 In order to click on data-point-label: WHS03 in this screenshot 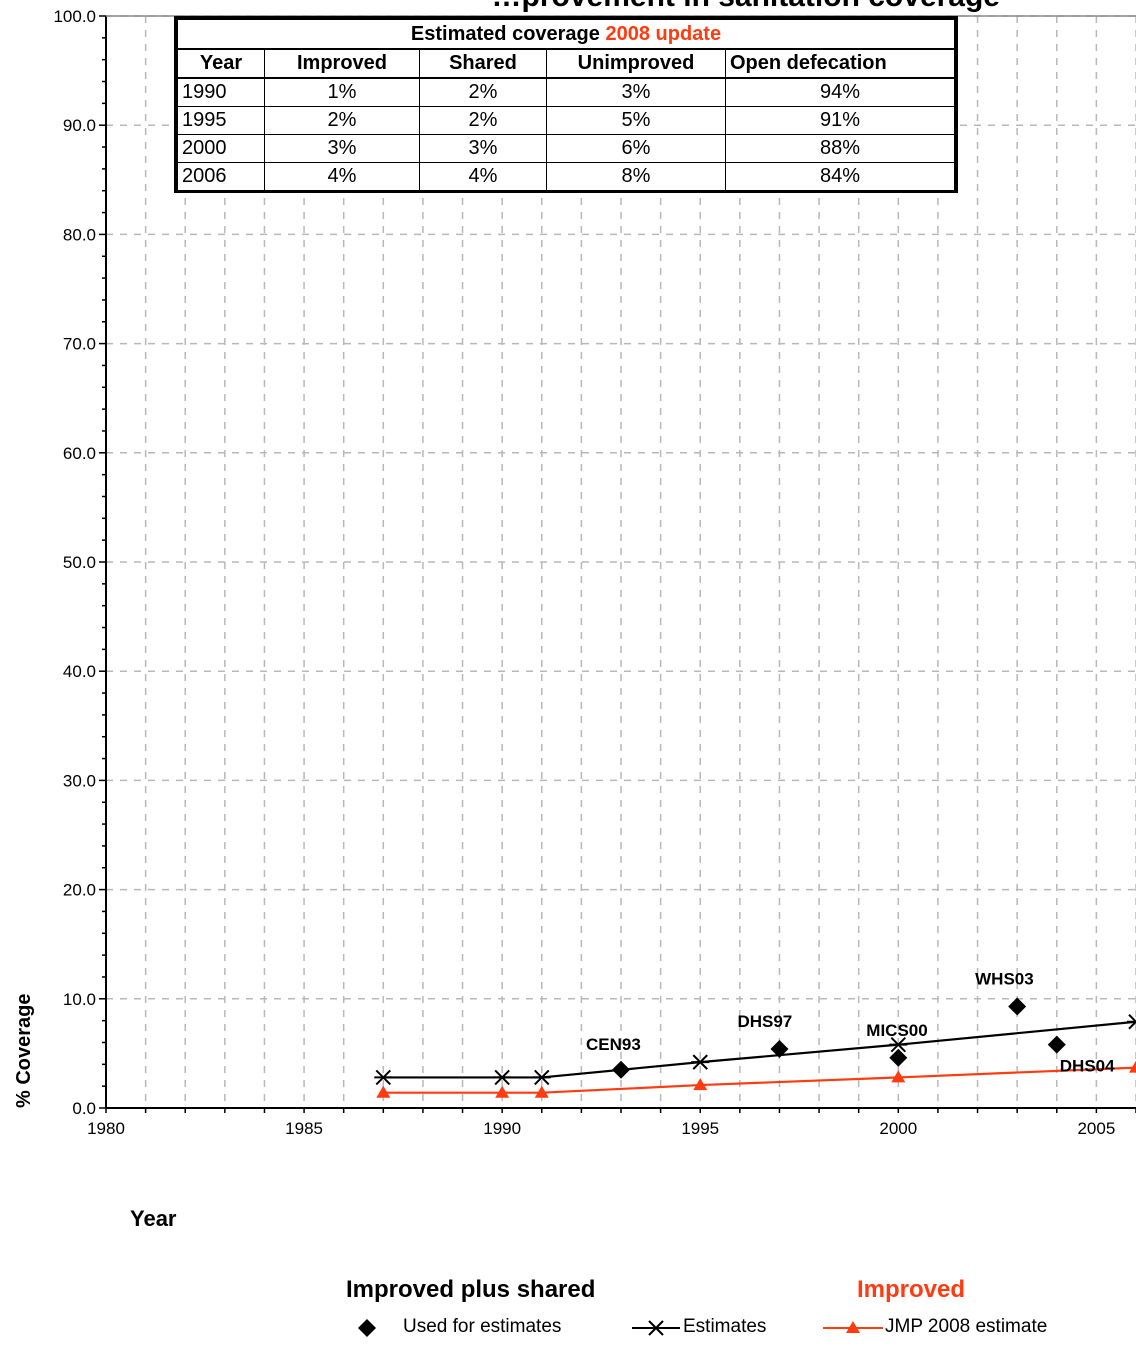, I will do `click(1004, 978)`.